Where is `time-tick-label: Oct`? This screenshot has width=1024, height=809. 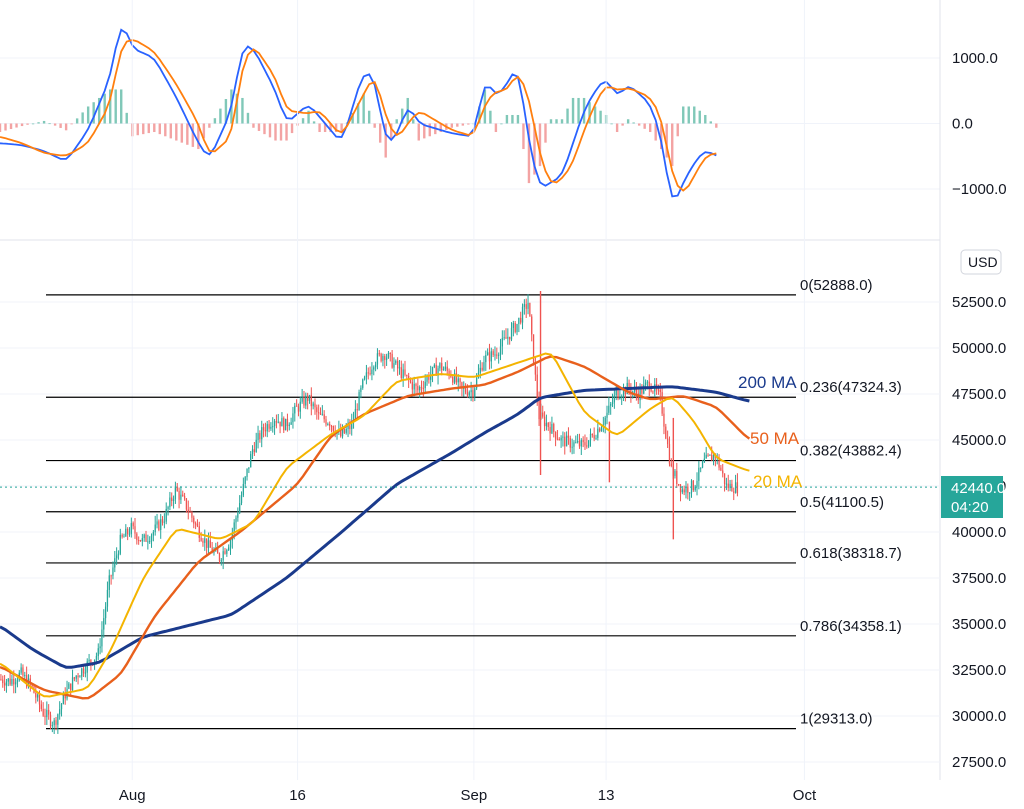 time-tick-label: Oct is located at coordinates (805, 795).